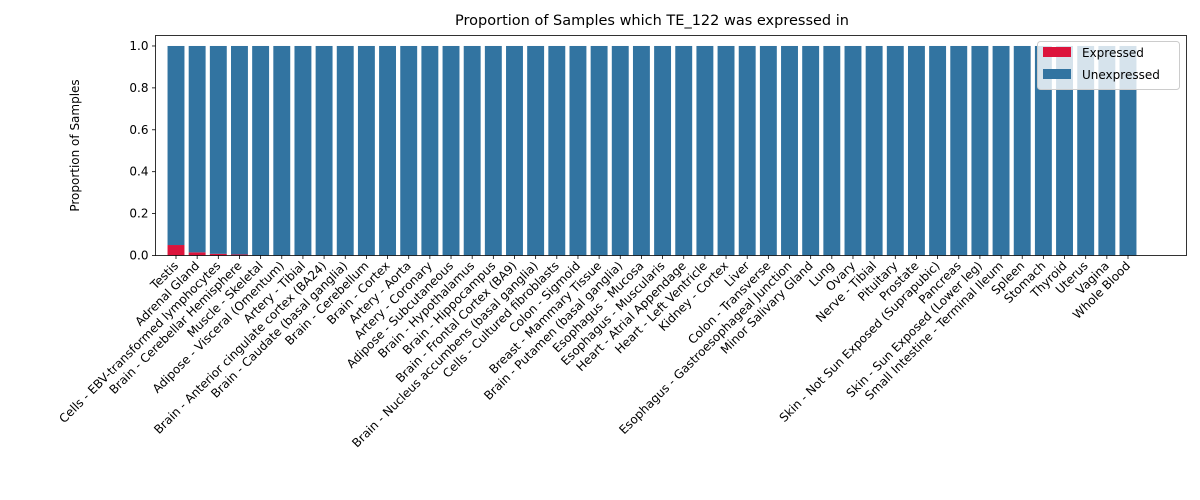 The width and height of the screenshot is (1200, 500). I want to click on bar-unexpressed-small-intestine-terminal-ileum, so click(1001, 150).